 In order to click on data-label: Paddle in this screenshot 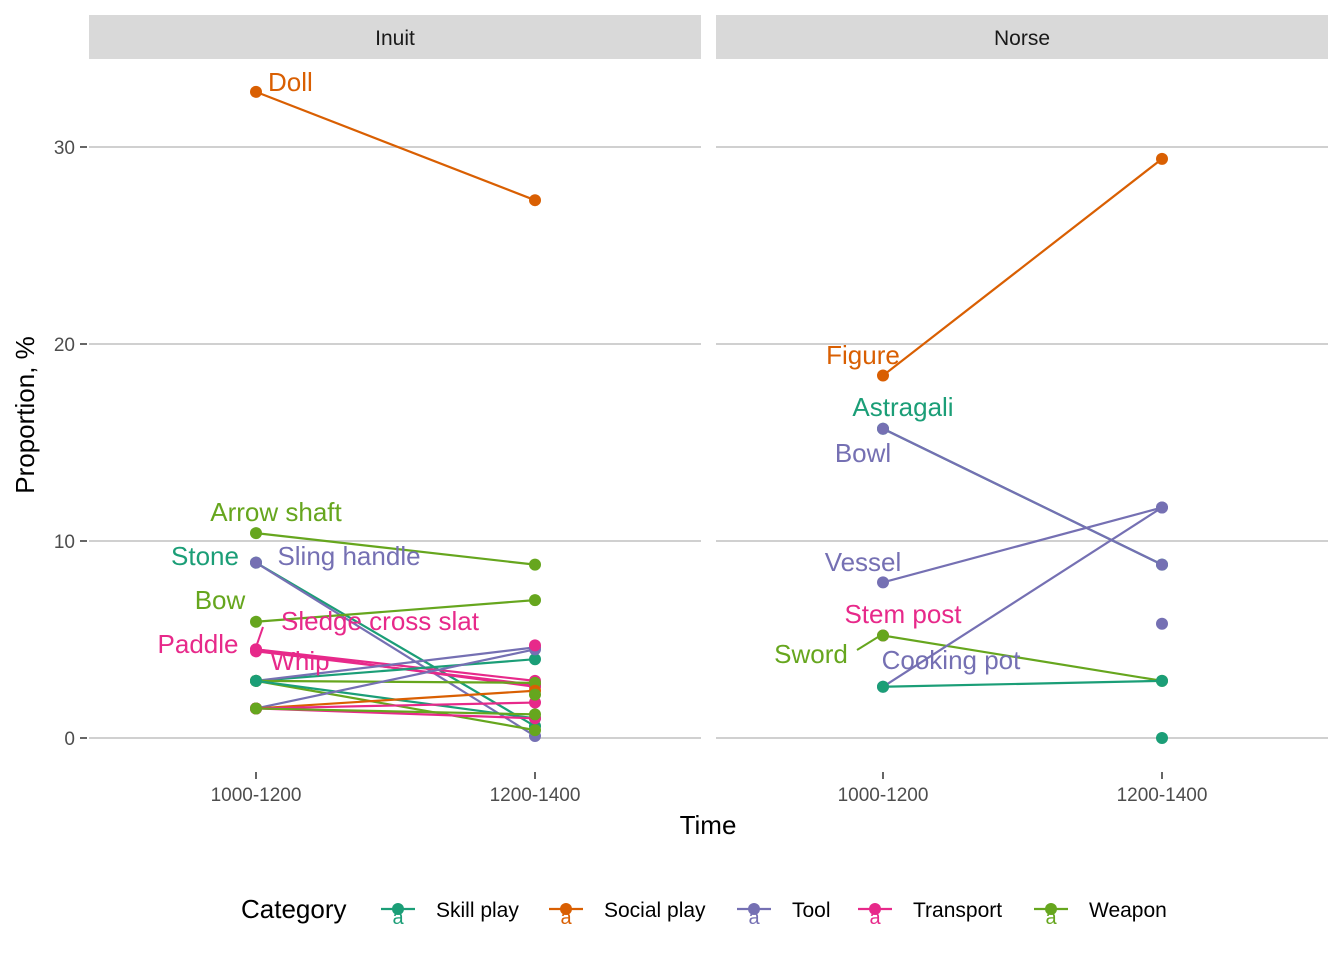, I will do `click(198, 644)`.